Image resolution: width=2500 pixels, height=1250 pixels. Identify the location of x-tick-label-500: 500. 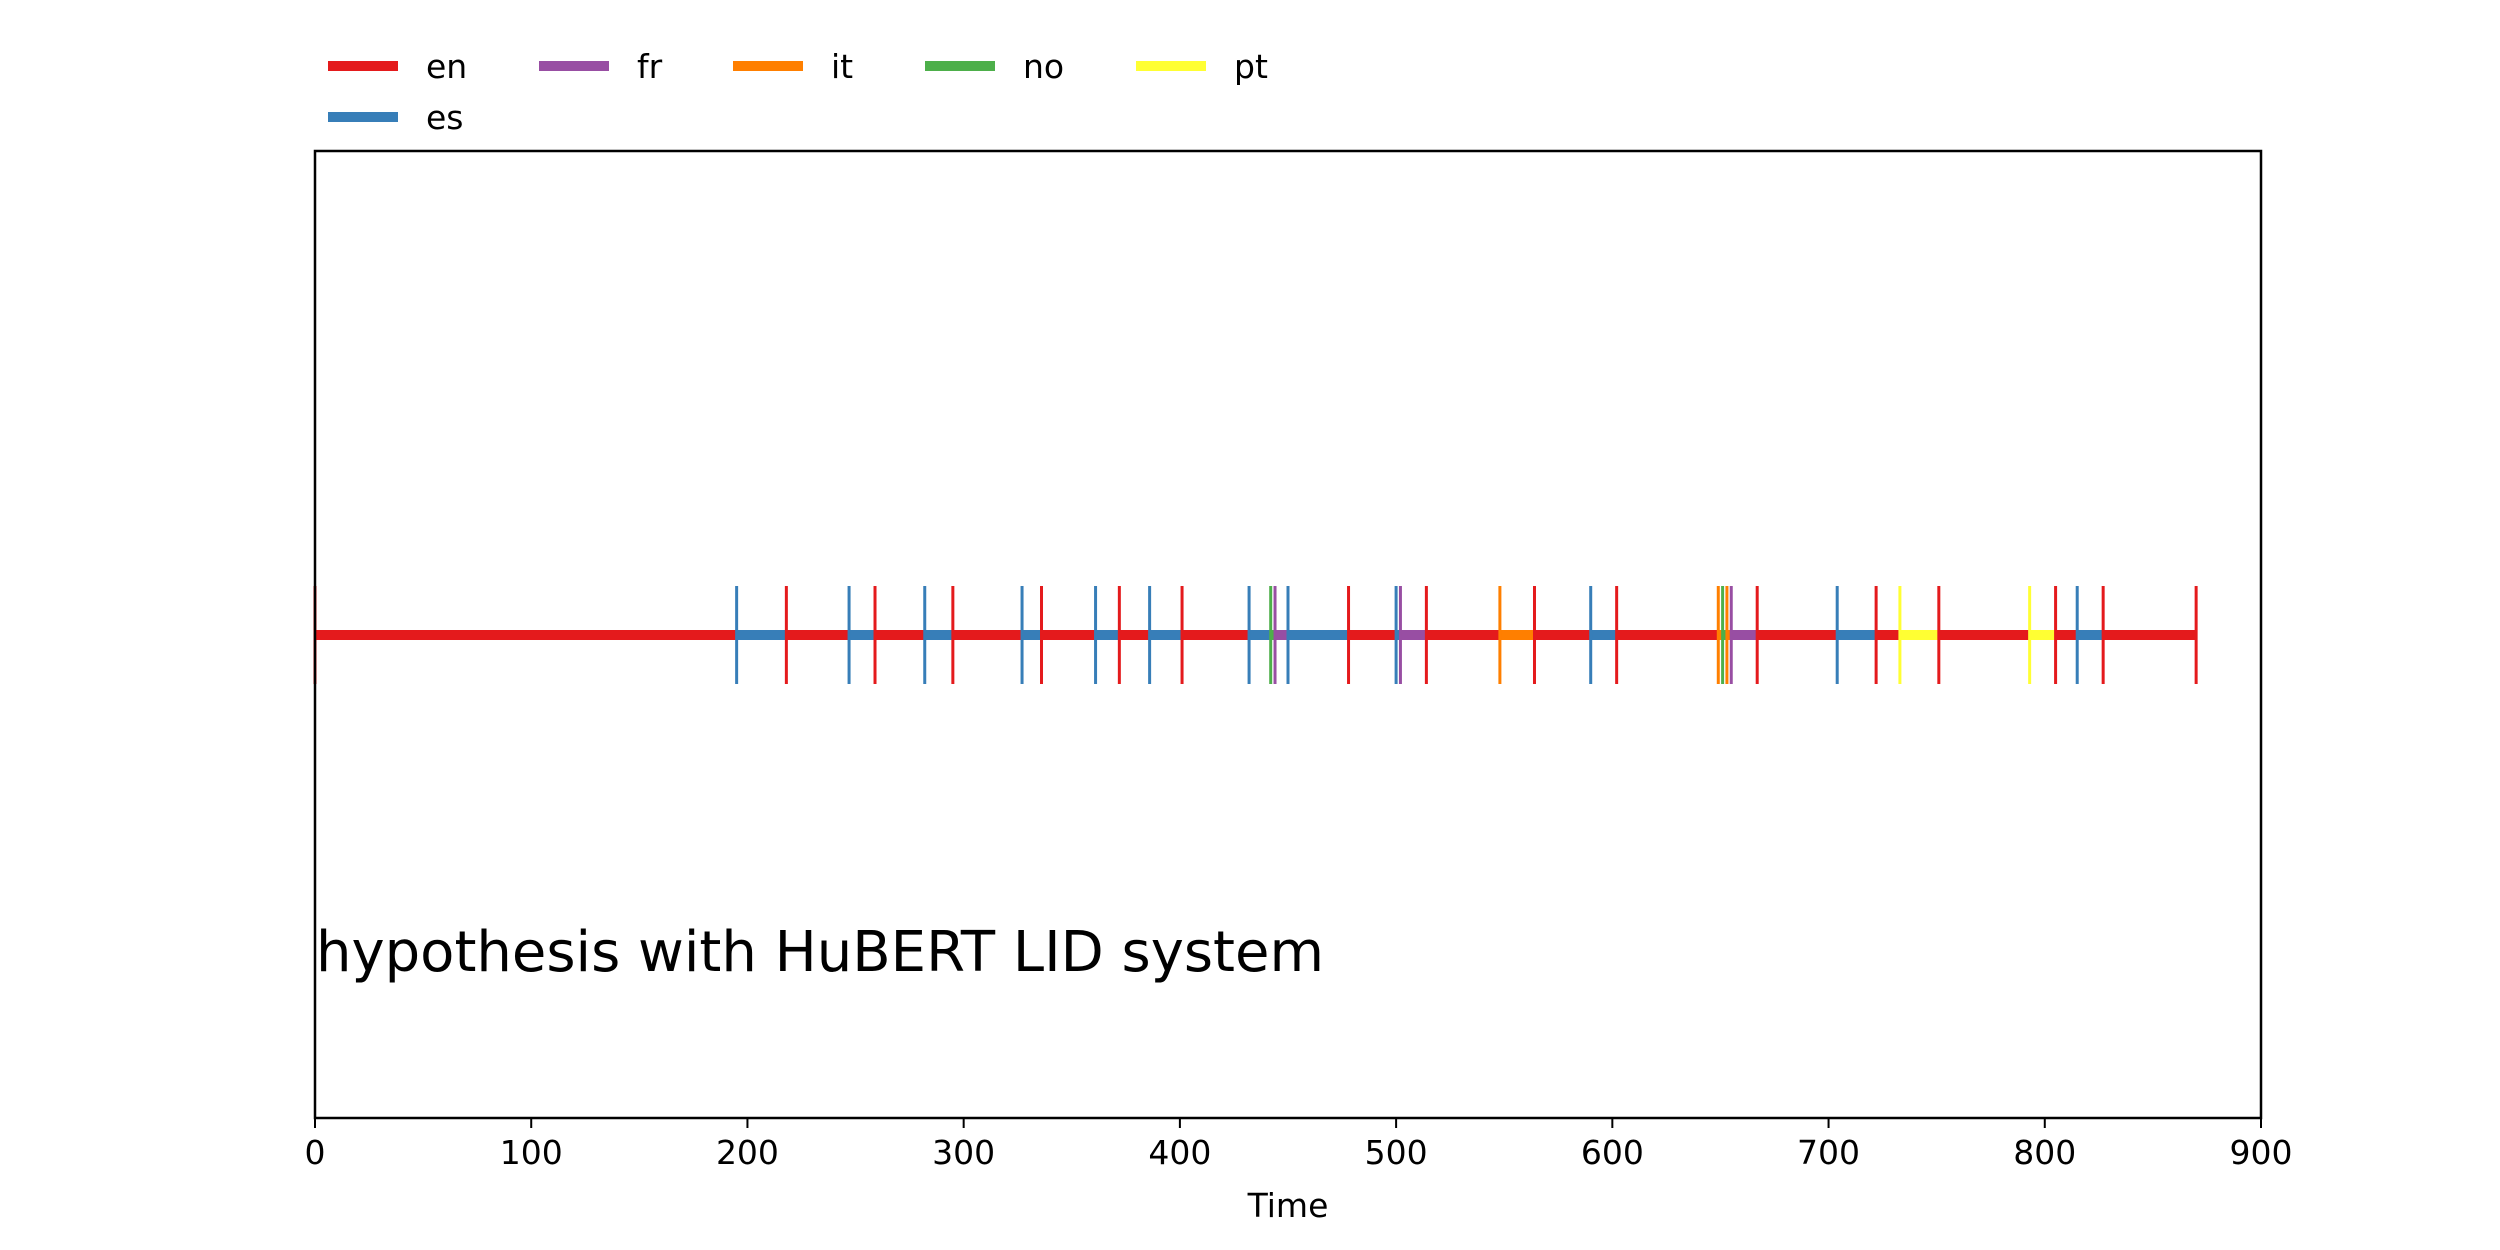
(1396, 1152).